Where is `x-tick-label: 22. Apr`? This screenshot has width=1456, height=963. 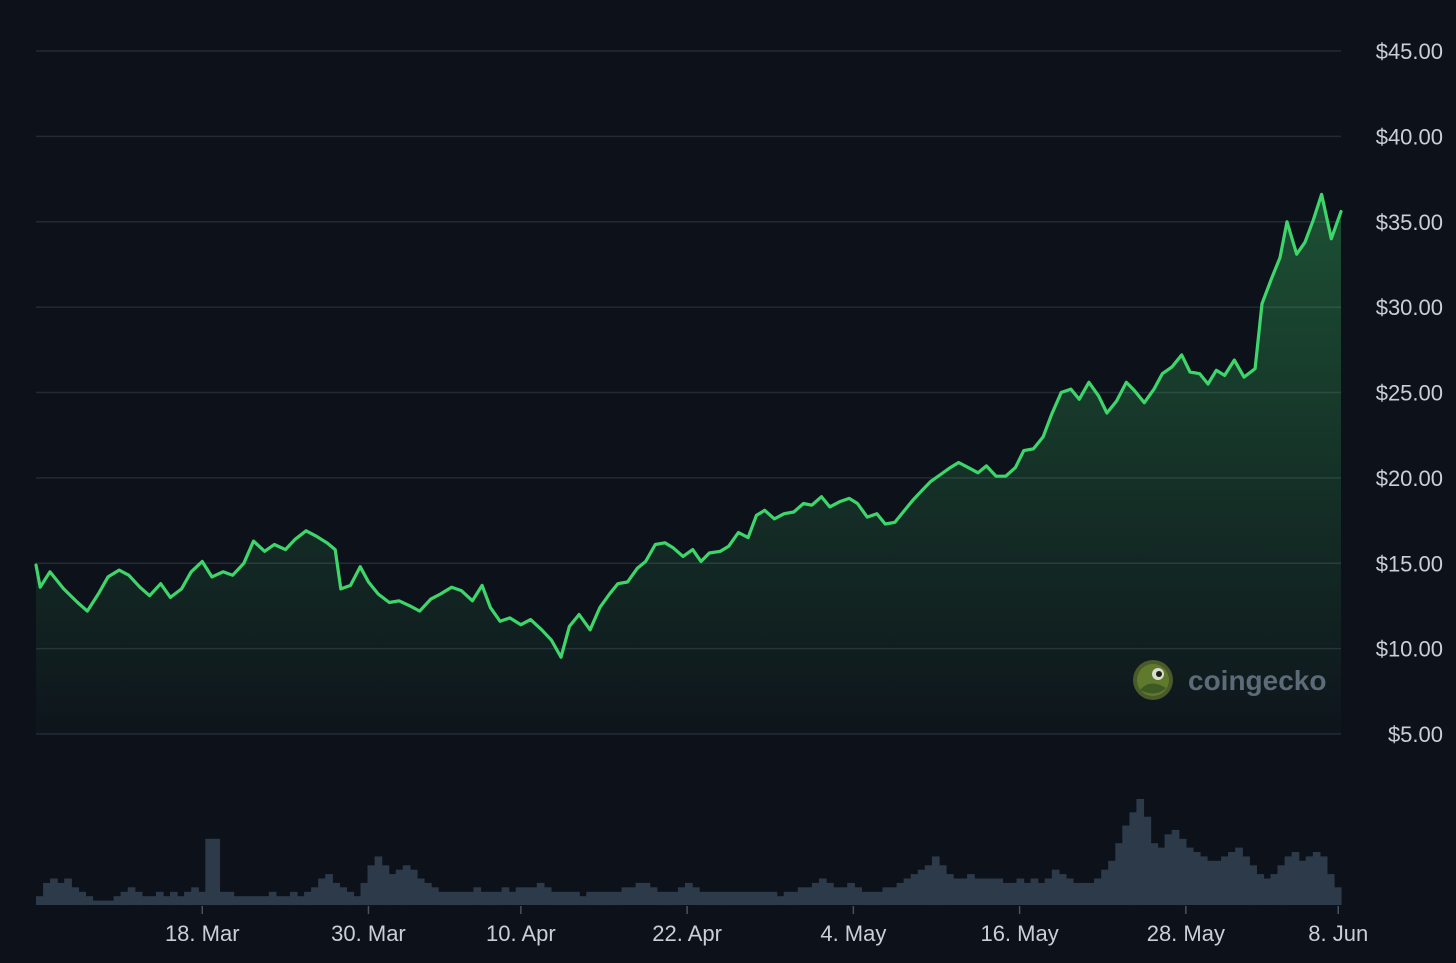 x-tick-label: 22. Apr is located at coordinates (687, 933).